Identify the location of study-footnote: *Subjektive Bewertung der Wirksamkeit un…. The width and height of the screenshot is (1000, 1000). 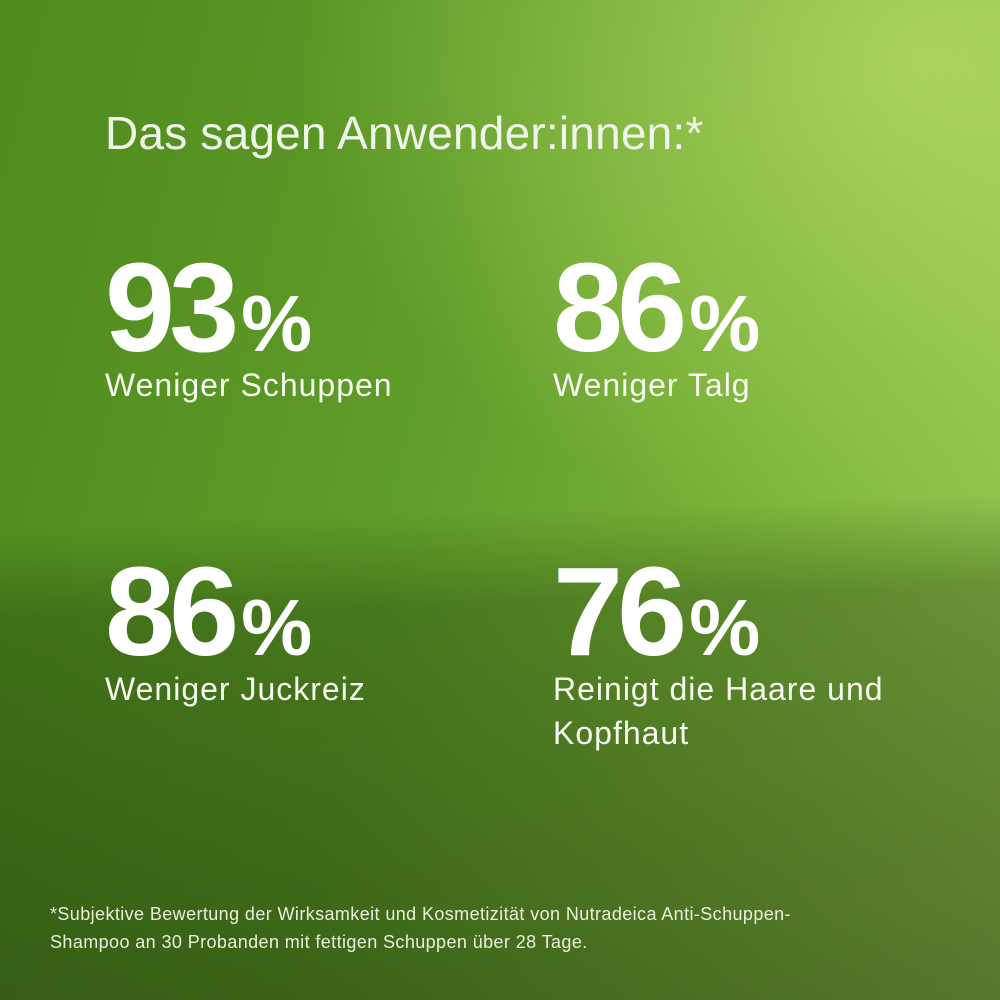
(490, 928).